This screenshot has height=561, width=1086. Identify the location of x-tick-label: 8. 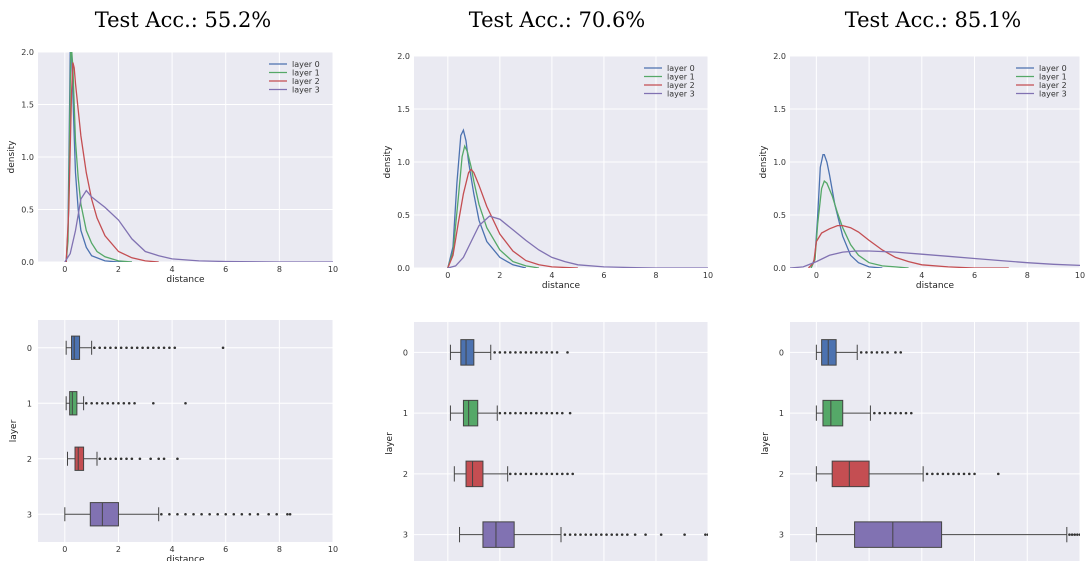
(279, 269).